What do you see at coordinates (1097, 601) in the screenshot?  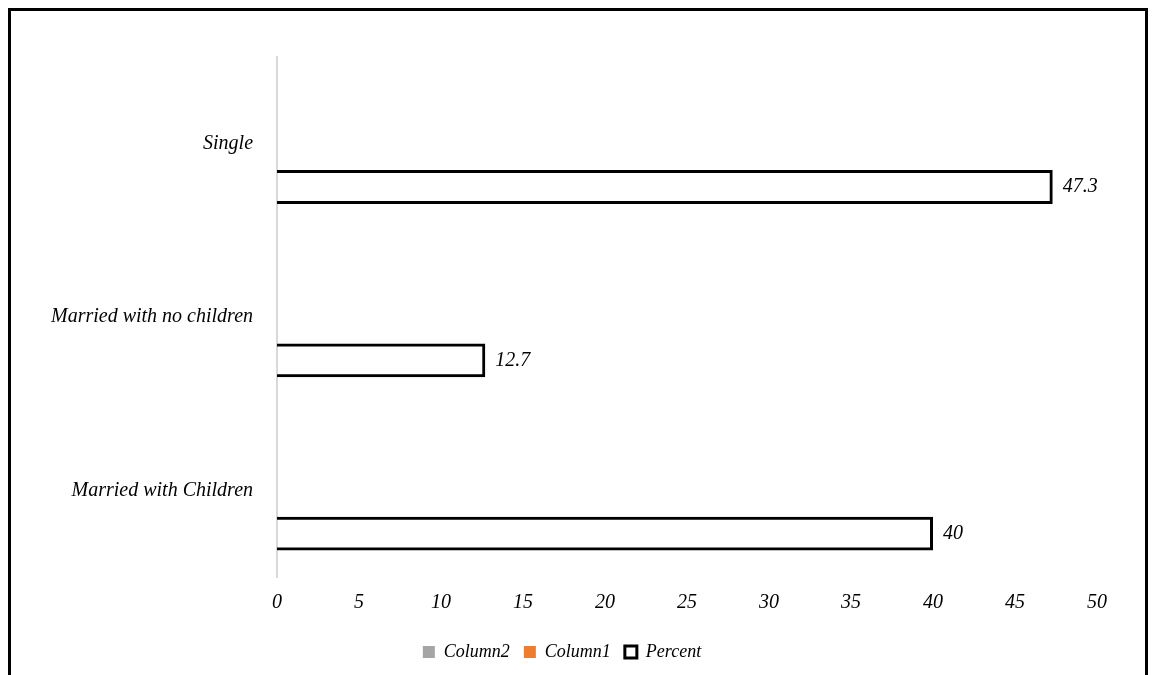 I see `x-tick-label: 50` at bounding box center [1097, 601].